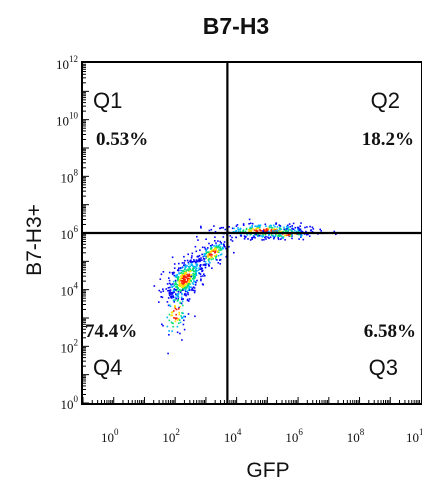 Image resolution: width=422 pixels, height=488 pixels. What do you see at coordinates (67, 233) in the screenshot?
I see `y-tick-labels: 100 102 104 106 108 1010 1012` at bounding box center [67, 233].